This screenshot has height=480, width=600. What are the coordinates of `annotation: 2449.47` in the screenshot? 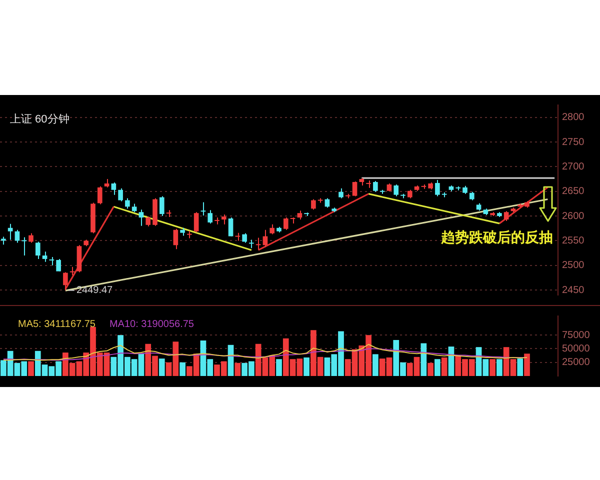 It's located at (95, 290).